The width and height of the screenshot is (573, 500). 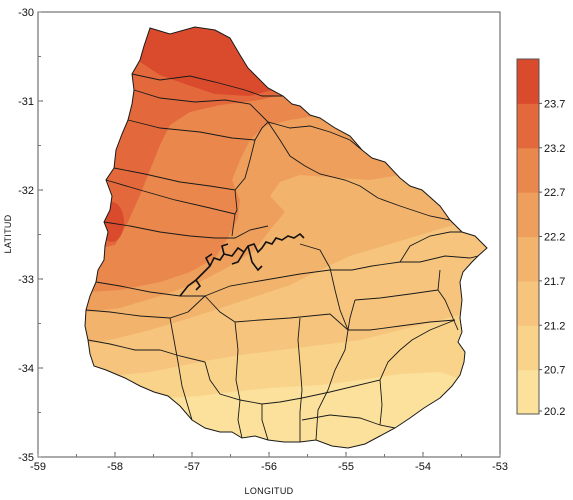 What do you see at coordinates (423, 467) in the screenshot?
I see `x-tick-label: -54` at bounding box center [423, 467].